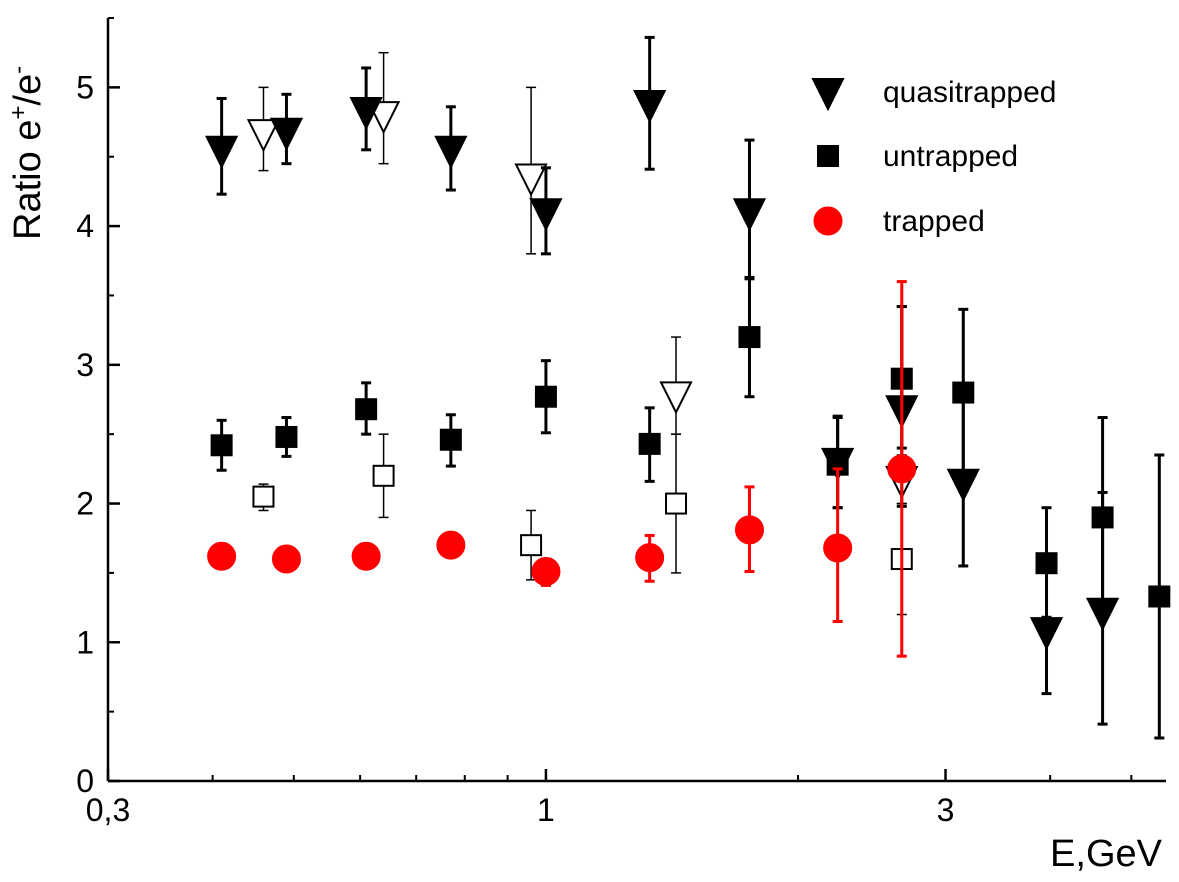 This screenshot has width=1179, height=882. I want to click on y-tick-label: 2, so click(85, 504).